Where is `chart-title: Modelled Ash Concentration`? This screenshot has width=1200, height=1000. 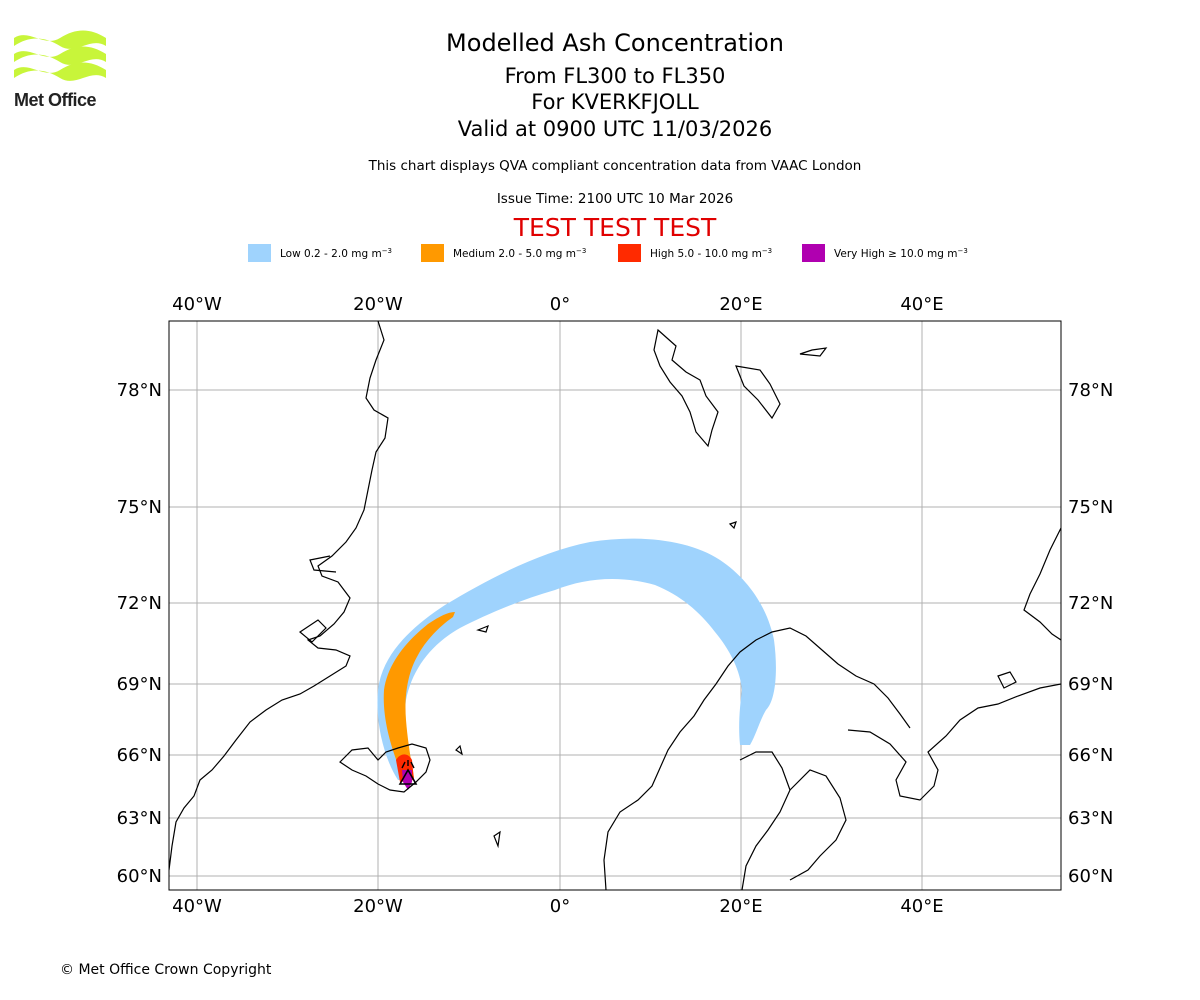
chart-title: Modelled Ash Concentration is located at coordinates (615, 43).